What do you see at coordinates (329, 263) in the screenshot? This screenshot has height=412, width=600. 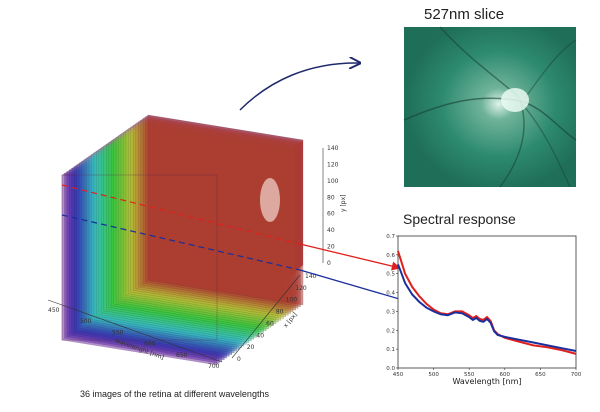 I see `y-tick-label: 0` at bounding box center [329, 263].